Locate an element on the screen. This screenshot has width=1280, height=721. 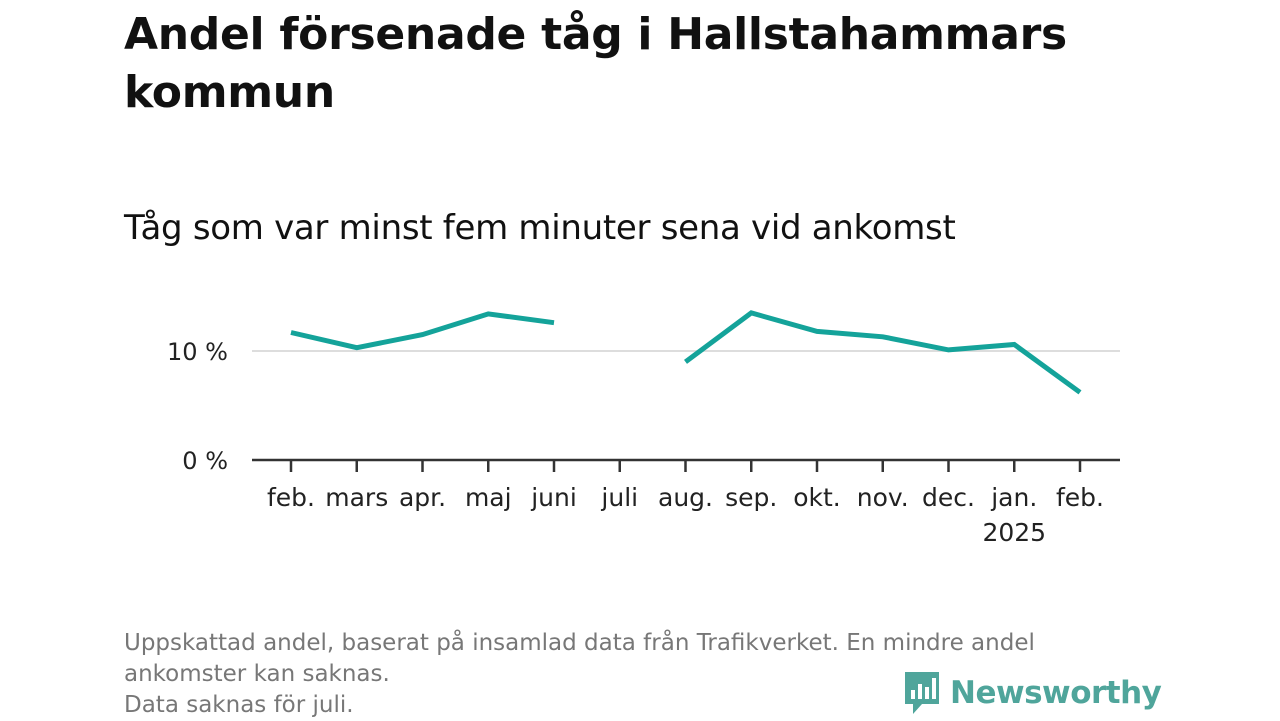
x-tick-label: apr. is located at coordinates (422, 497).